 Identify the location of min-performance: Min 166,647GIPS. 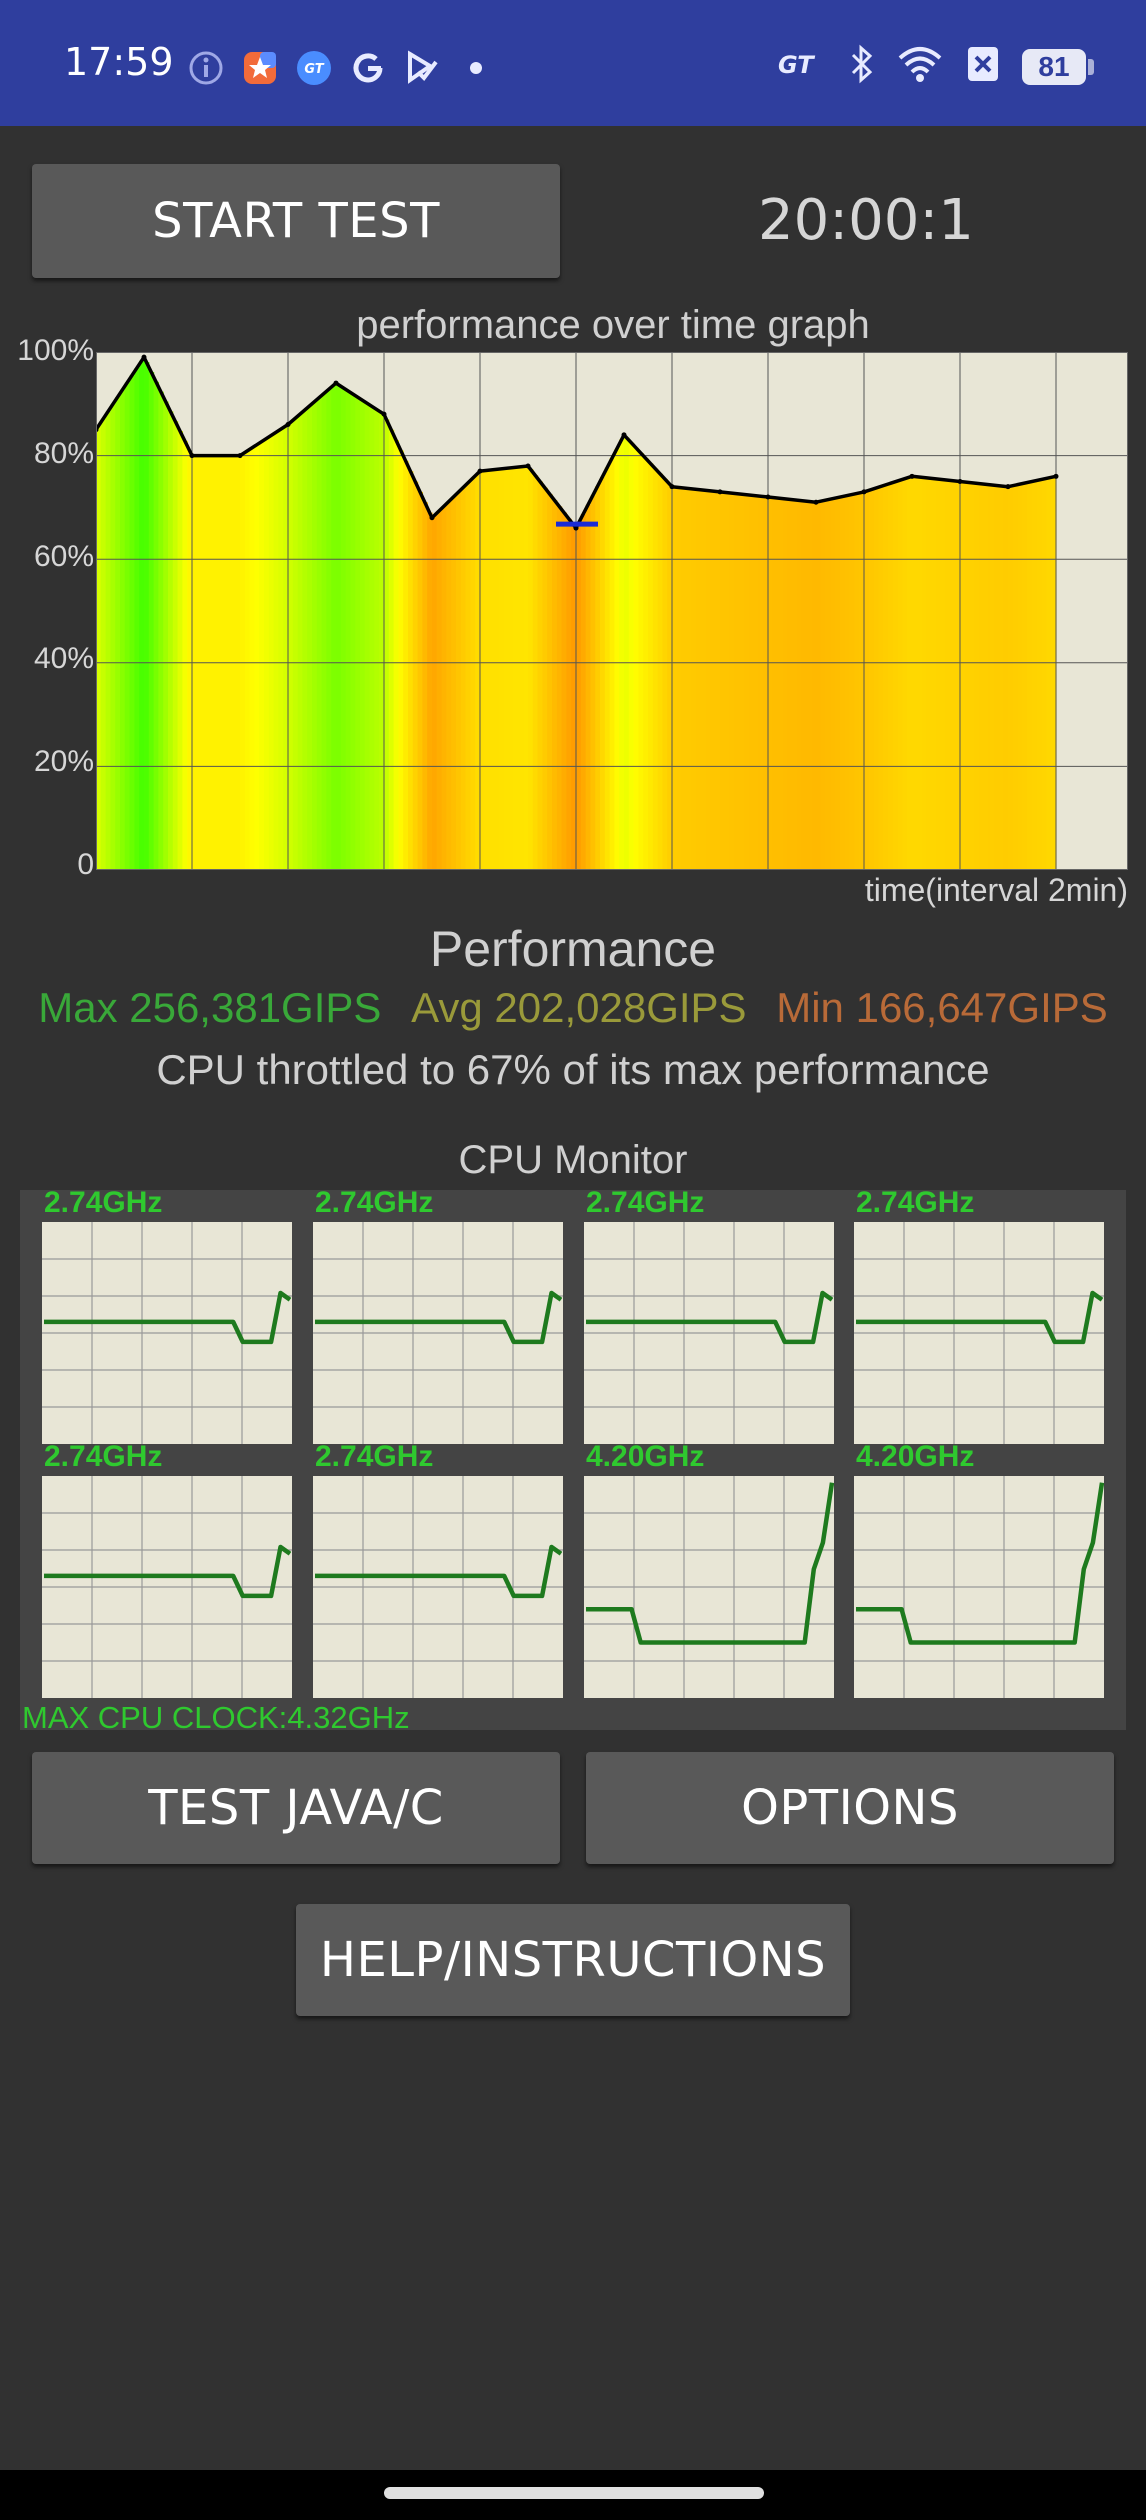
(942, 1007).